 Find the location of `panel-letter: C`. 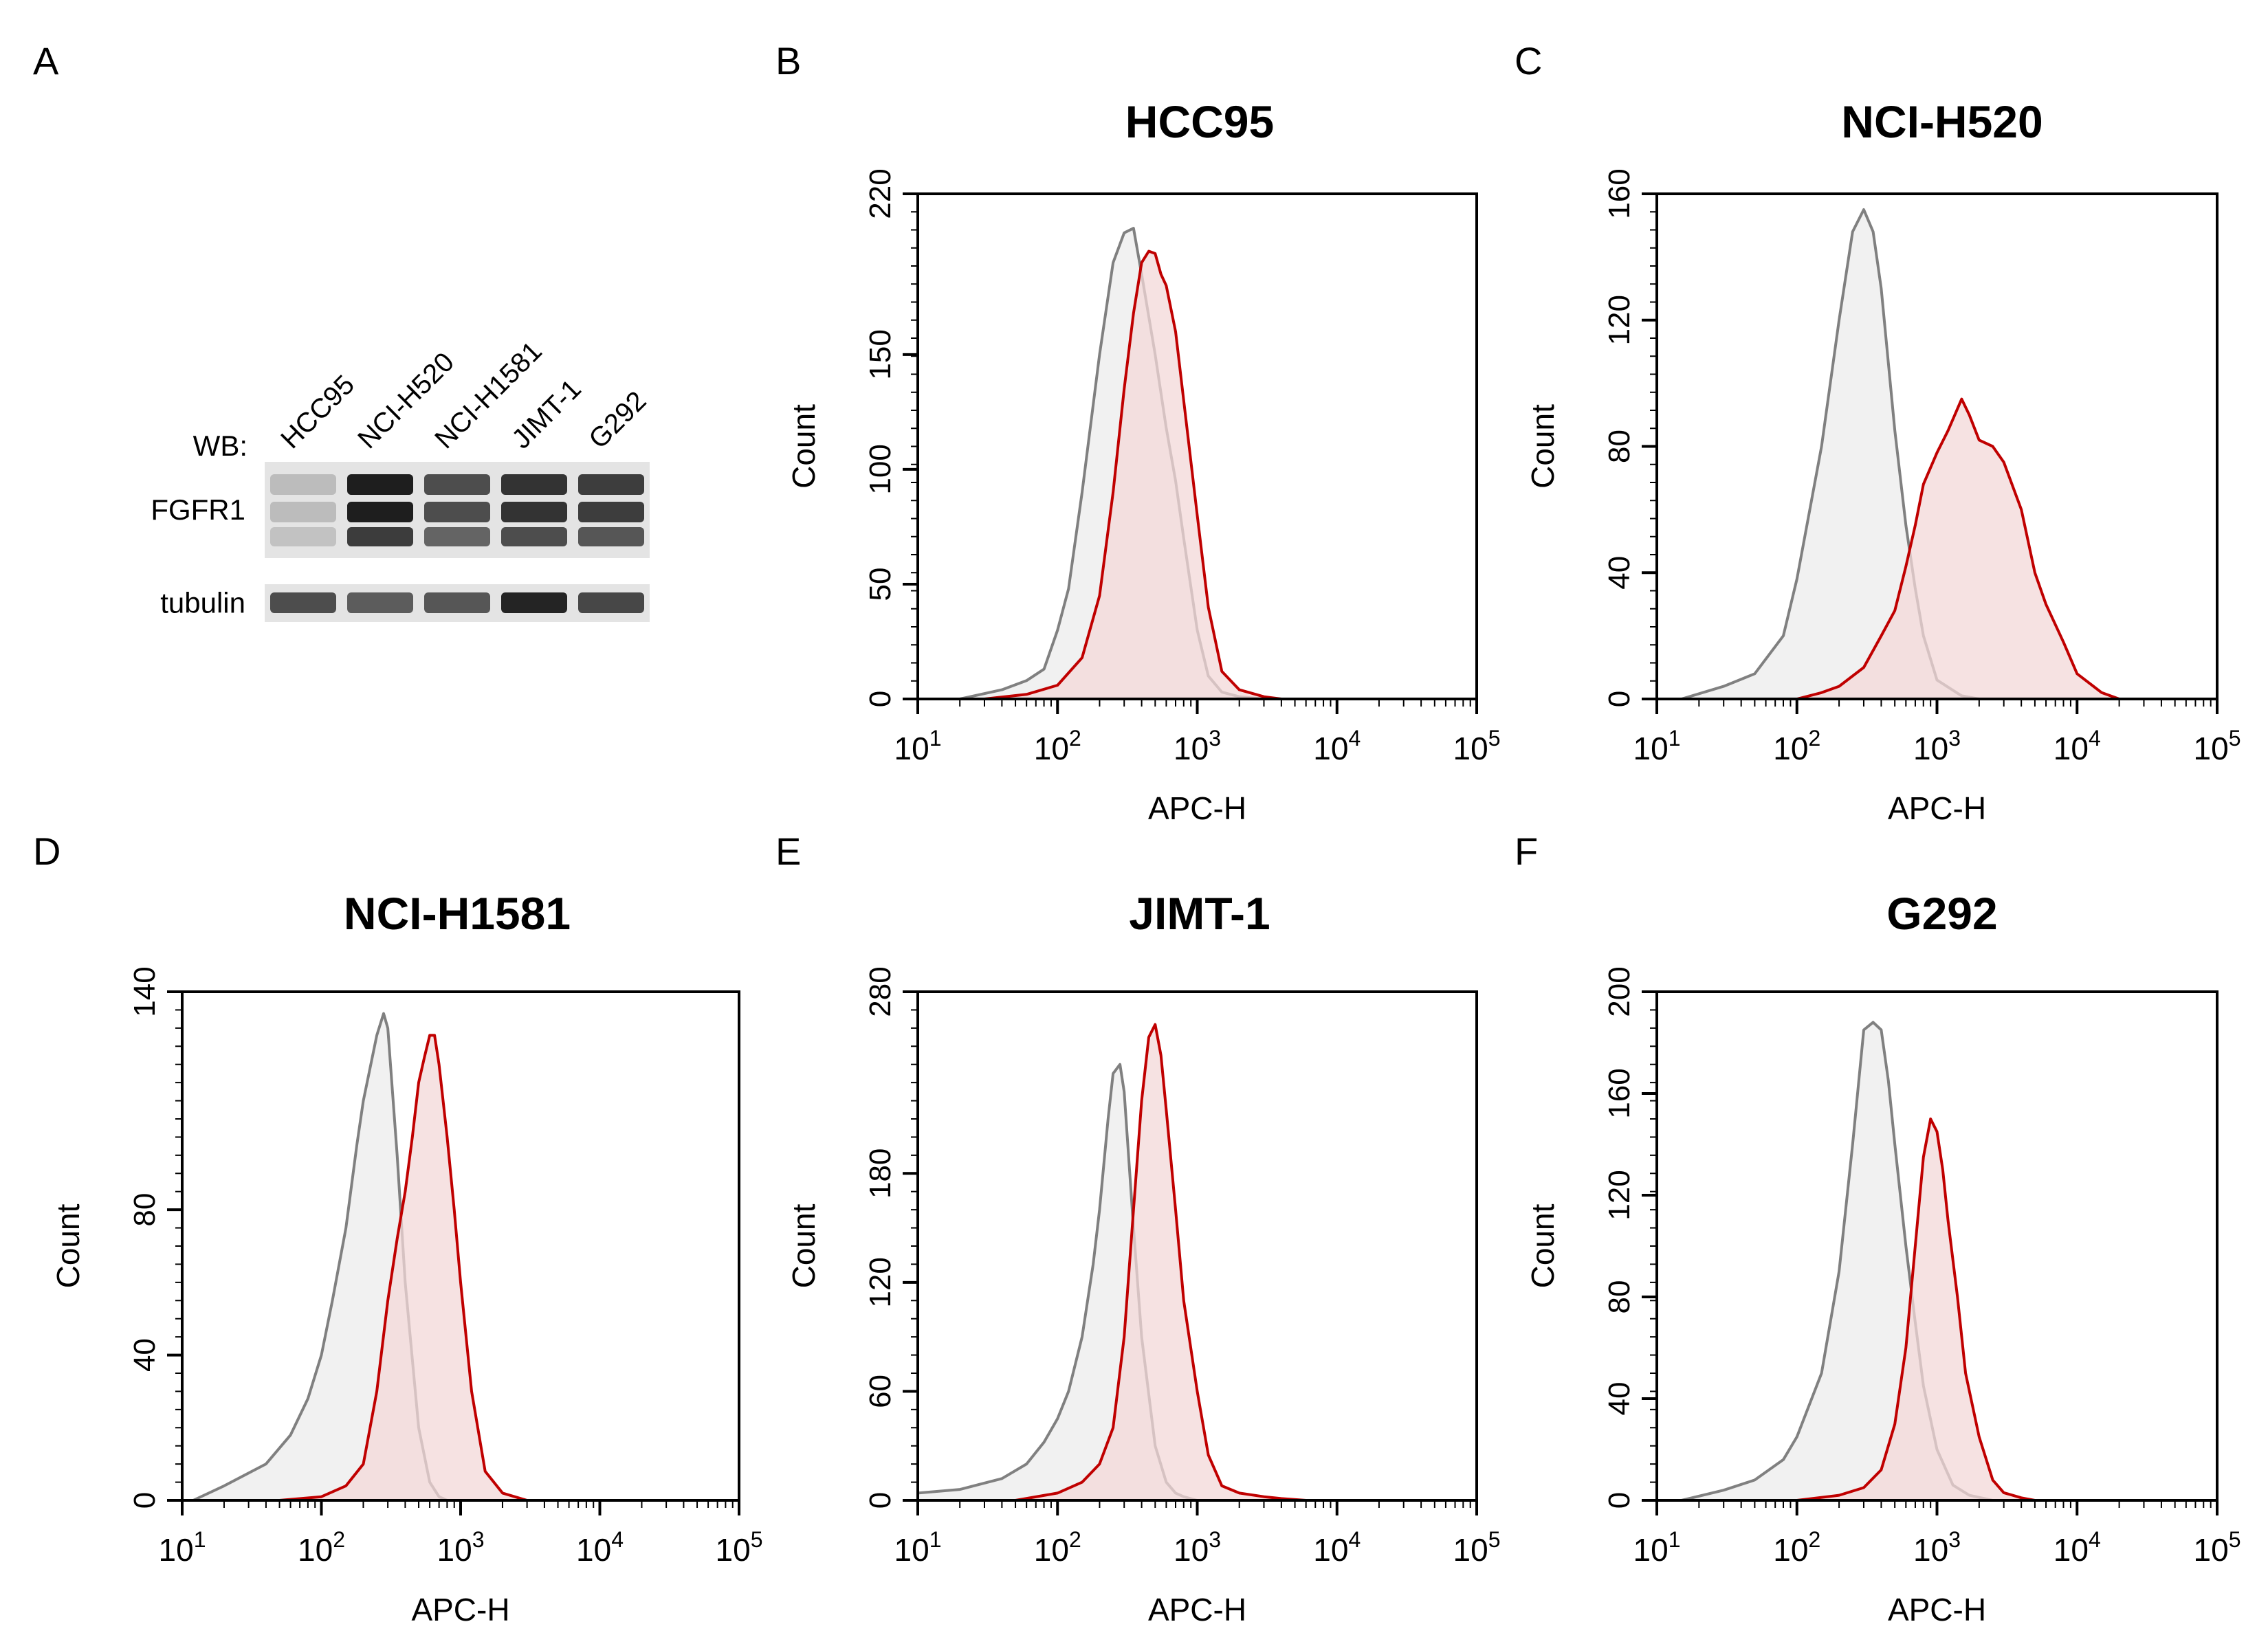

panel-letter: C is located at coordinates (1529, 60).